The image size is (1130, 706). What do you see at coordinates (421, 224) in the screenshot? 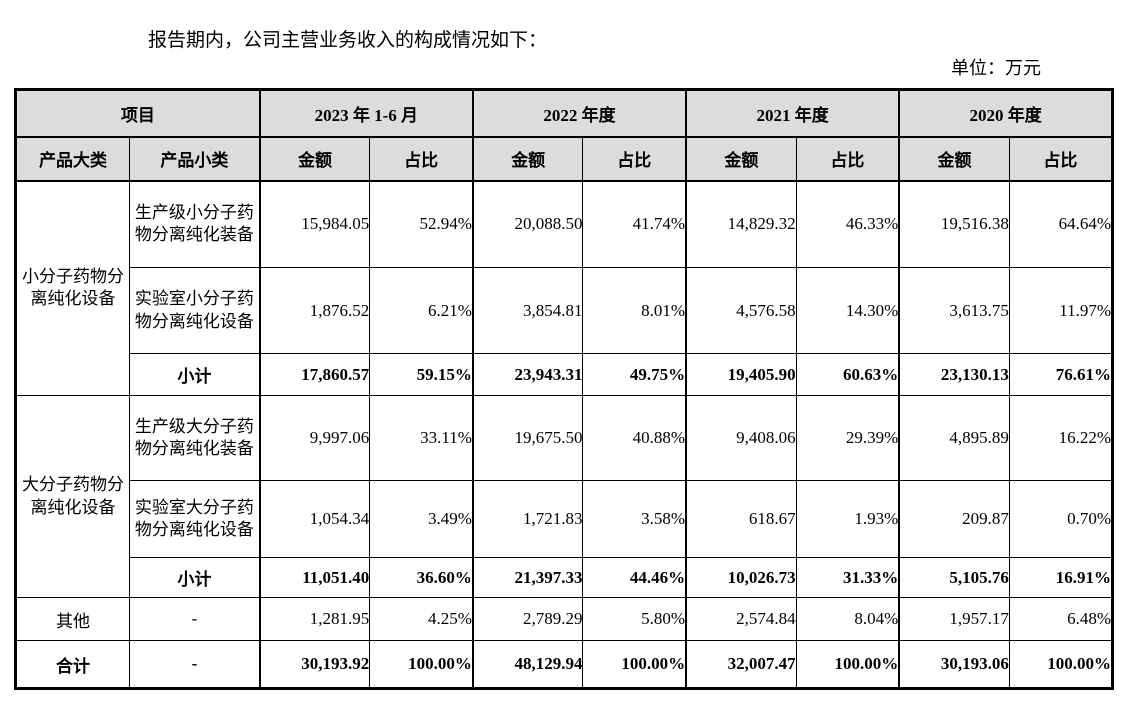
I see `ratio-cell: 52.94%` at bounding box center [421, 224].